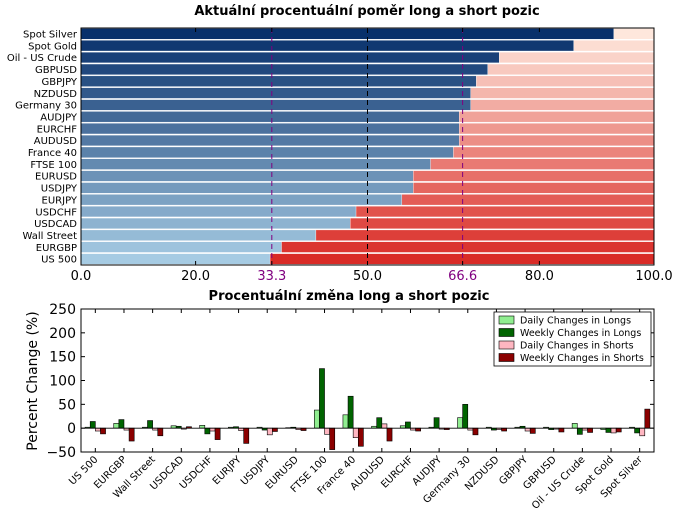  I want to click on y-tick-label: 50, so click(67, 405).